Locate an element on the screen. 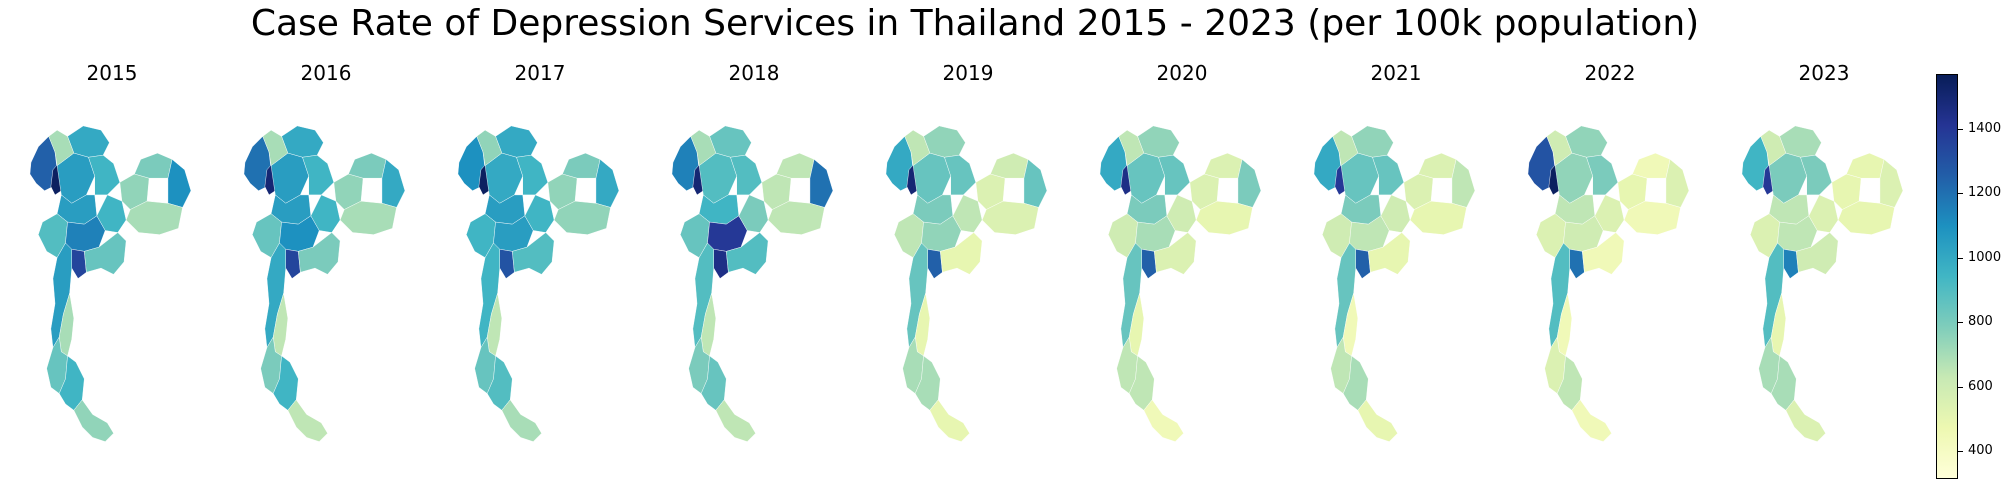  panel-title-2016: 2016 is located at coordinates (326, 73).